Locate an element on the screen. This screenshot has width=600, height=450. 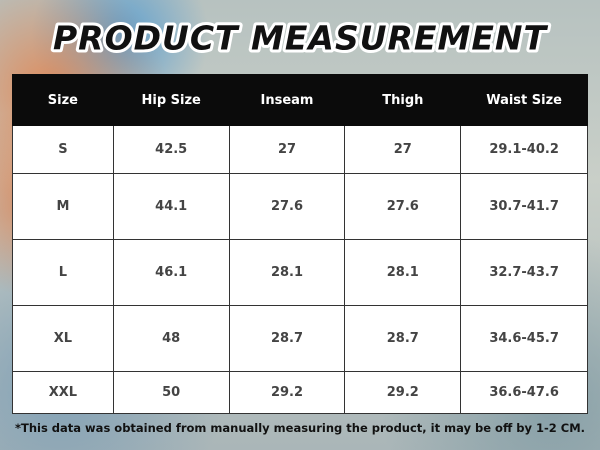
column-header: Hip Size is located at coordinates (171, 100).